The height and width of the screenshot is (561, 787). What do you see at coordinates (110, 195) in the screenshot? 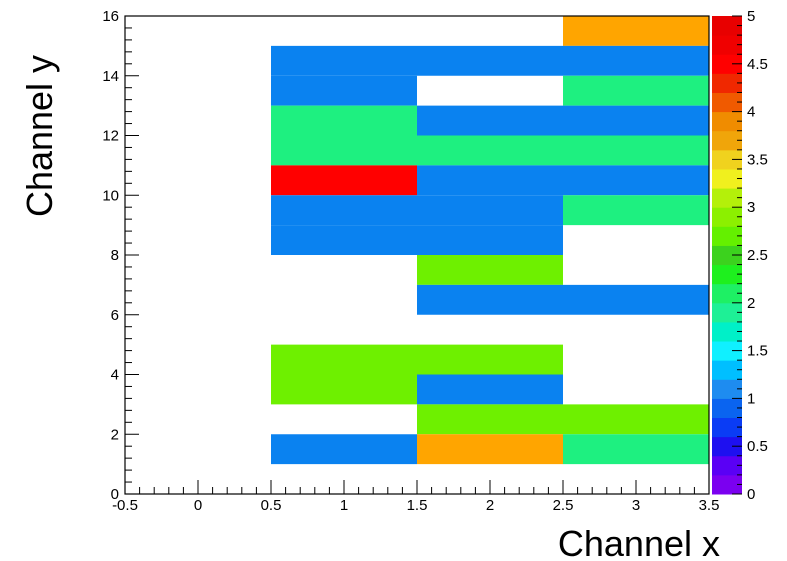
I see `y-tick-label: 10` at bounding box center [110, 195].